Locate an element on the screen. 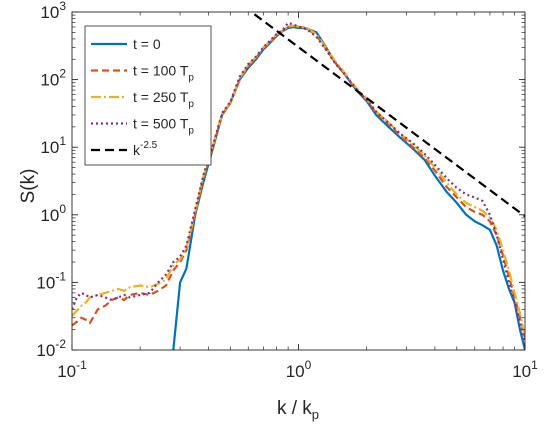 The height and width of the screenshot is (434, 550). x-axis-label: k / kp is located at coordinates (298, 410).